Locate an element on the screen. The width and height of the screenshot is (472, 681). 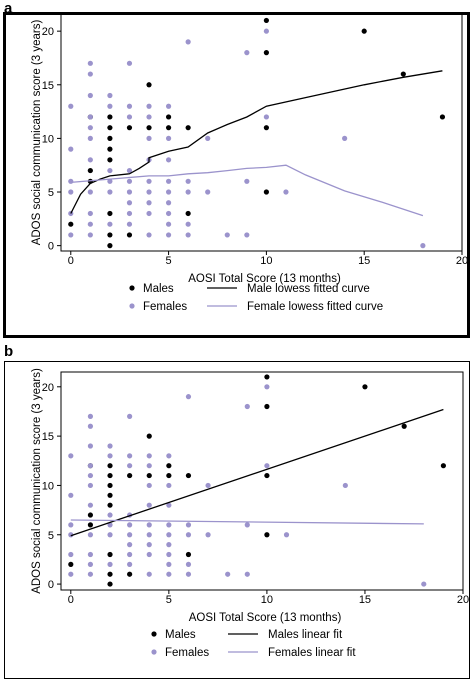
legend-label: Female lowess fitted curve is located at coordinates (315, 307).